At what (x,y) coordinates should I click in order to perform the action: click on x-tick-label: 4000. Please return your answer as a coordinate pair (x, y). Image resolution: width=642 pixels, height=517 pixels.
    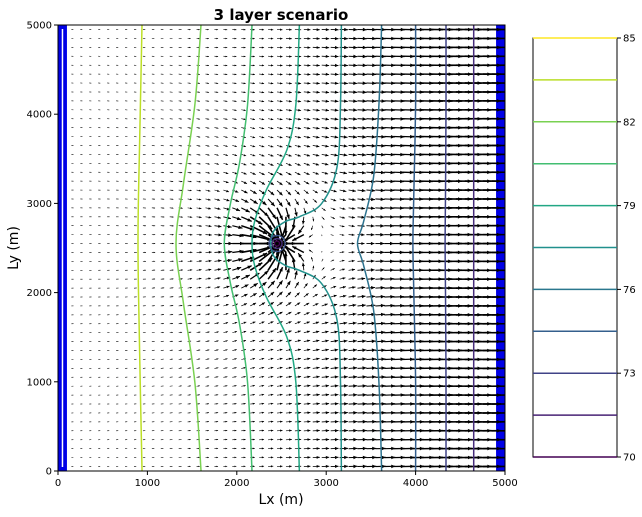
    Looking at the image, I should click on (415, 483).